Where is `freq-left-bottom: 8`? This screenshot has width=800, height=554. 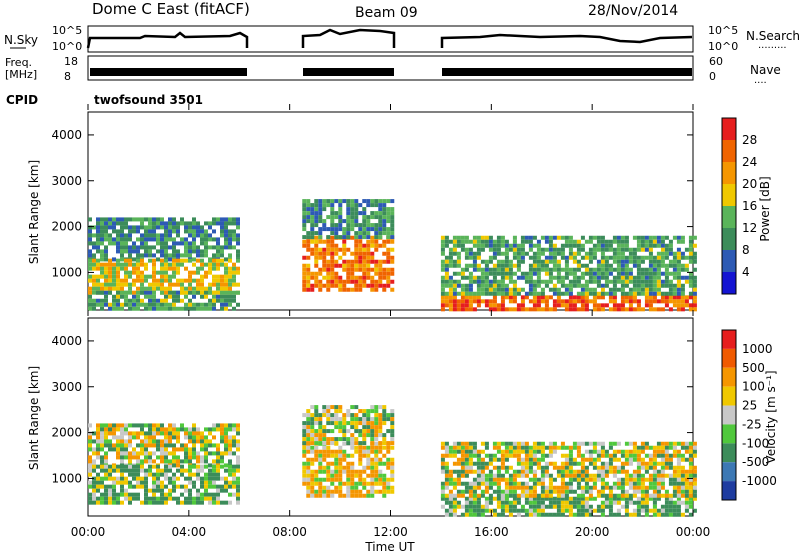 freq-left-bottom: 8 is located at coordinates (67, 76).